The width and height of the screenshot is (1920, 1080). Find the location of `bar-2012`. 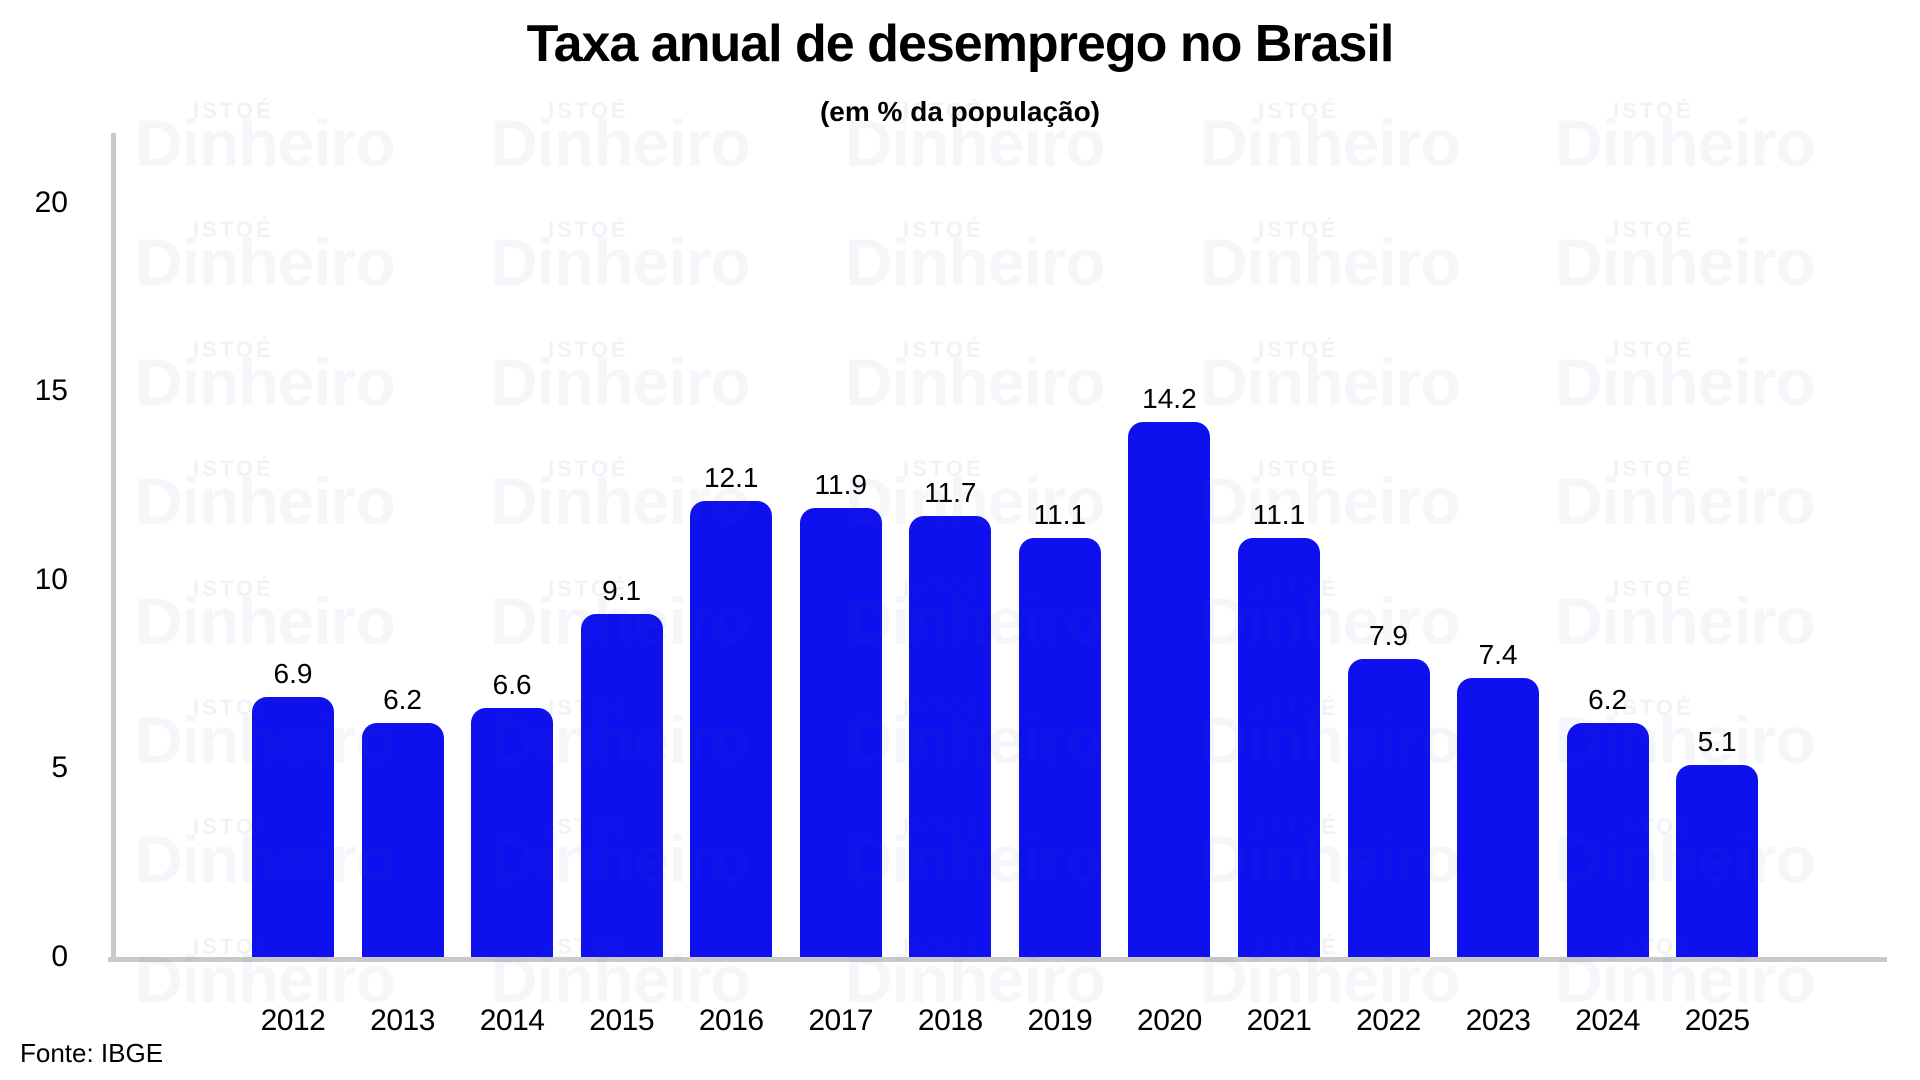

bar-2012 is located at coordinates (293, 826).